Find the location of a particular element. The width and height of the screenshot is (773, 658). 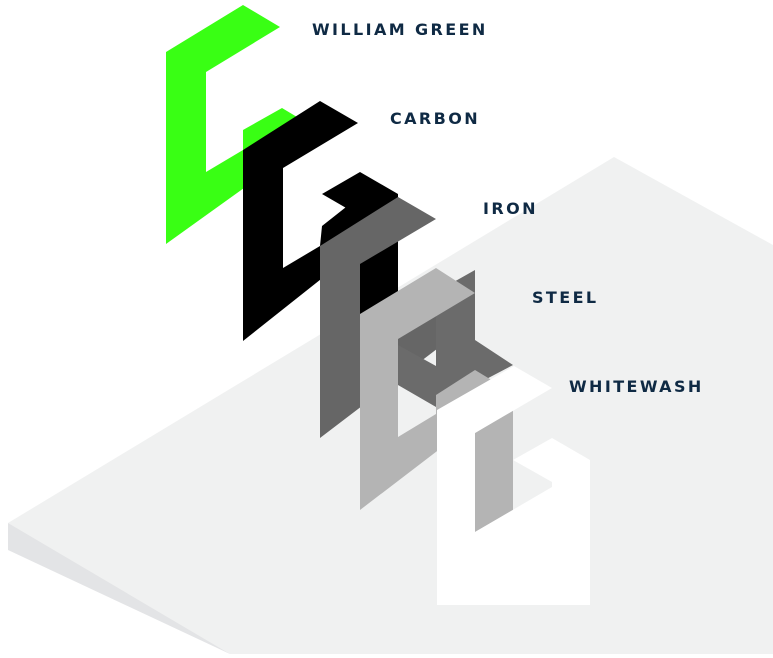

label-carbon: CARBON is located at coordinates (435, 118).